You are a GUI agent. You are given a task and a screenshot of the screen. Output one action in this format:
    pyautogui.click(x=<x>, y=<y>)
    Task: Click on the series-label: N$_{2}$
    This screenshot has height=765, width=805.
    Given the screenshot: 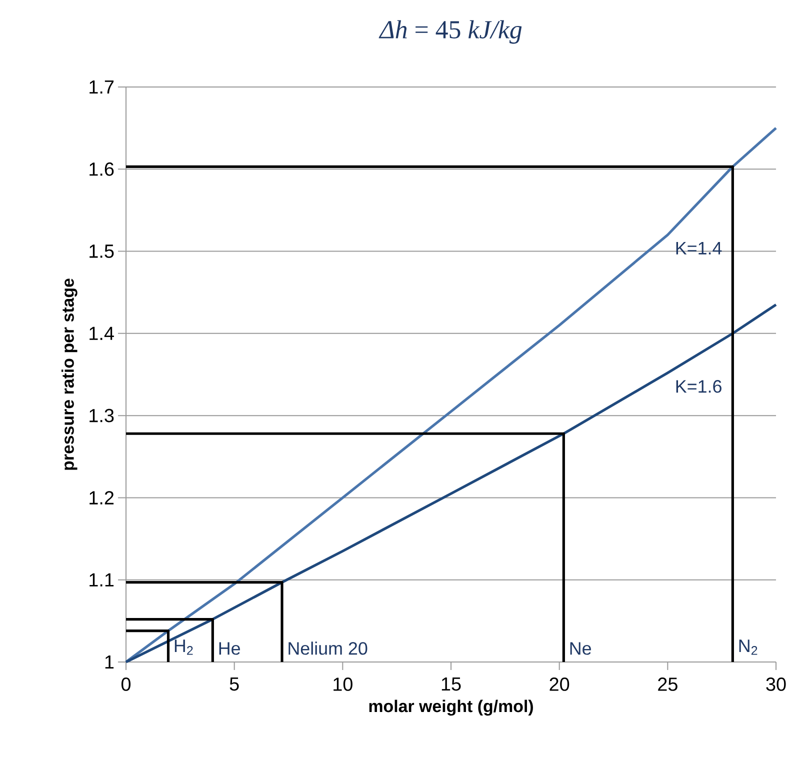 What is the action you would take?
    pyautogui.click(x=748, y=647)
    